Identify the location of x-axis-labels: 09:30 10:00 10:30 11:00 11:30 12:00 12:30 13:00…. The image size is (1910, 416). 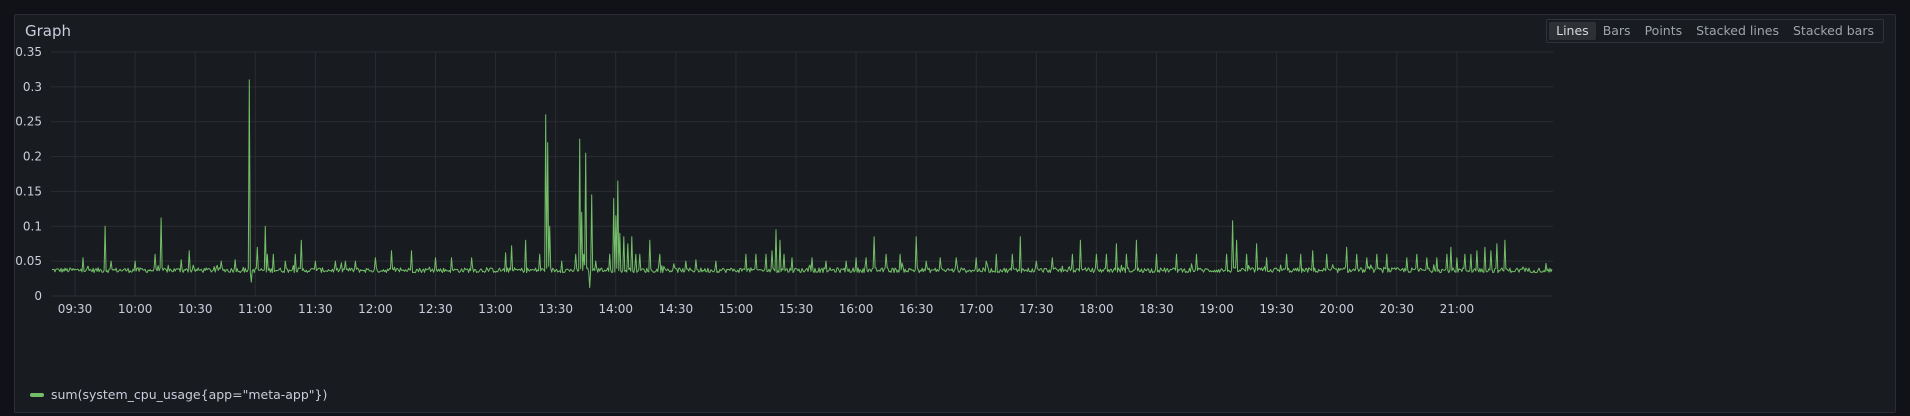
(766, 309).